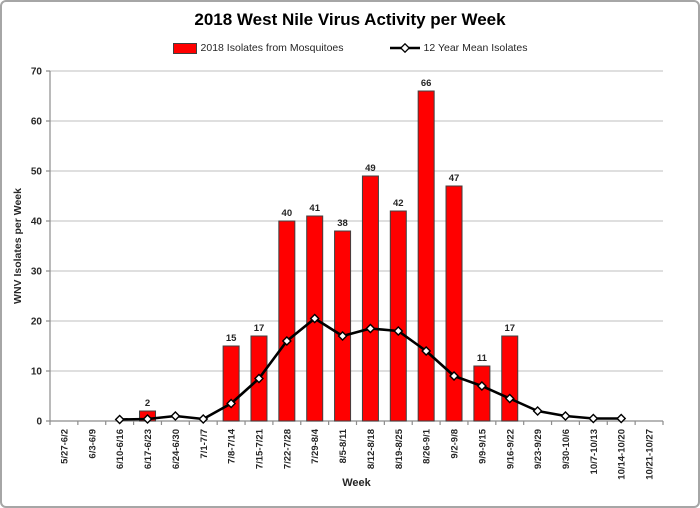 This screenshot has height=508, width=700. Describe the element at coordinates (455, 444) in the screenshot. I see `x-tick-label: 9/2-9/8` at that location.